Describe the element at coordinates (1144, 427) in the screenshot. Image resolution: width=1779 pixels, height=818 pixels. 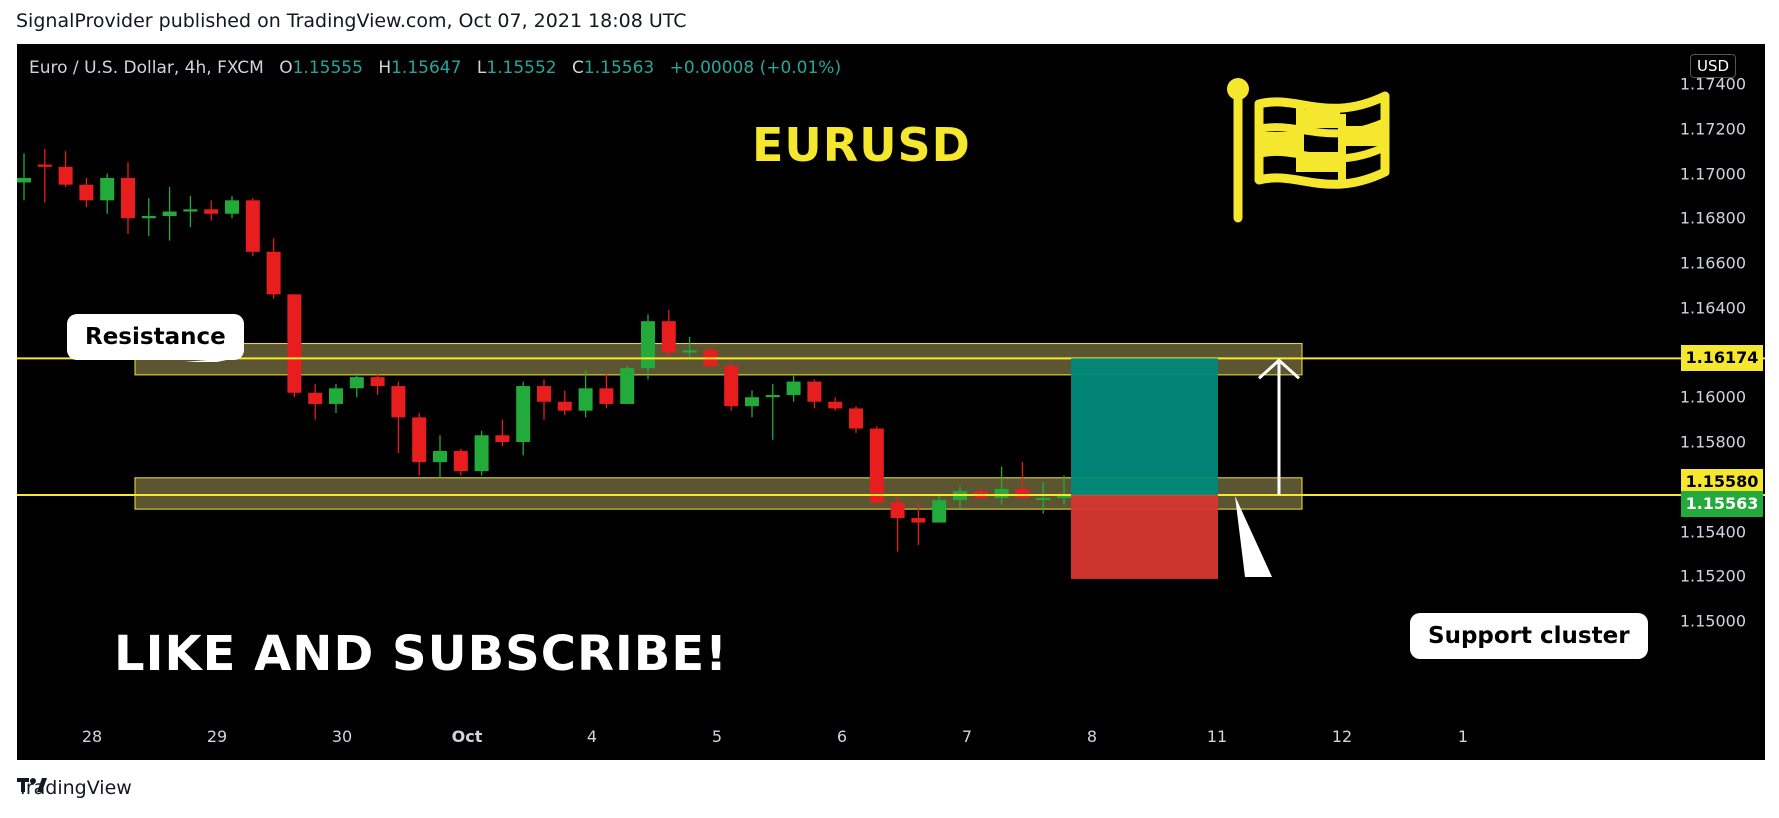
I see `profit-zone` at that location.